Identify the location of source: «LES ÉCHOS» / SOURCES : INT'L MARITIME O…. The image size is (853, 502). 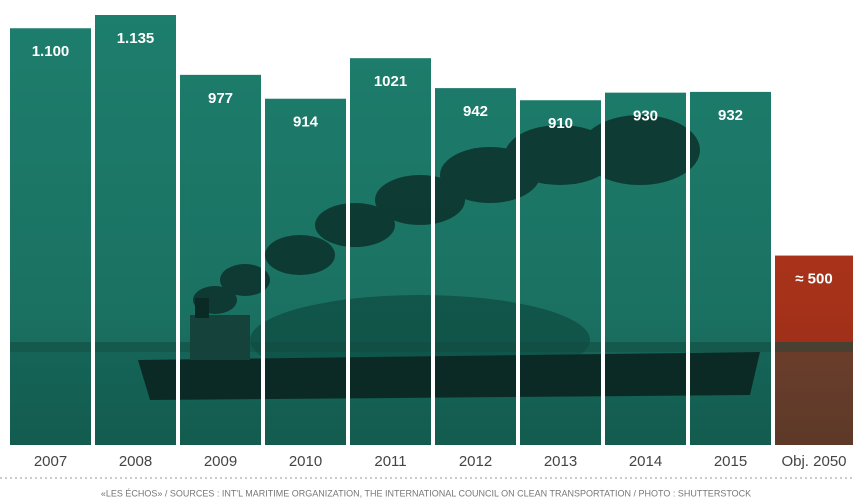
(426, 493).